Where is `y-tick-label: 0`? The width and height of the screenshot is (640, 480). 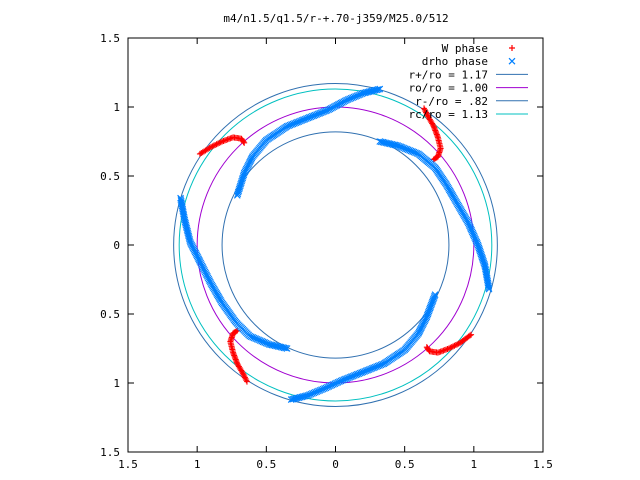 y-tick-label: 0 is located at coordinates (116, 245).